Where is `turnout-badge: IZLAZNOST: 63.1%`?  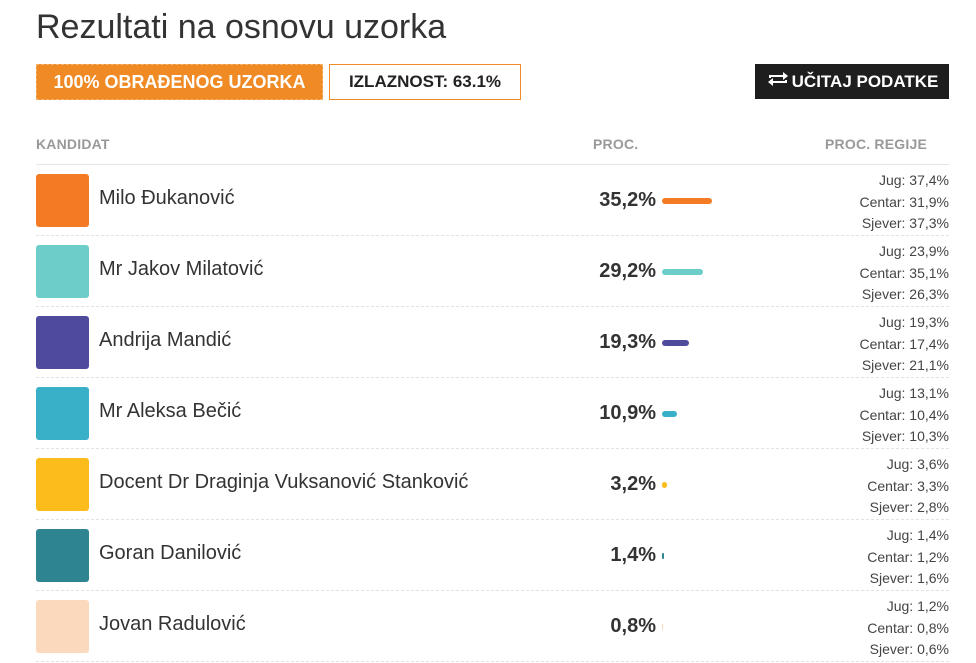 turnout-badge: IZLAZNOST: 63.1% is located at coordinates (425, 82).